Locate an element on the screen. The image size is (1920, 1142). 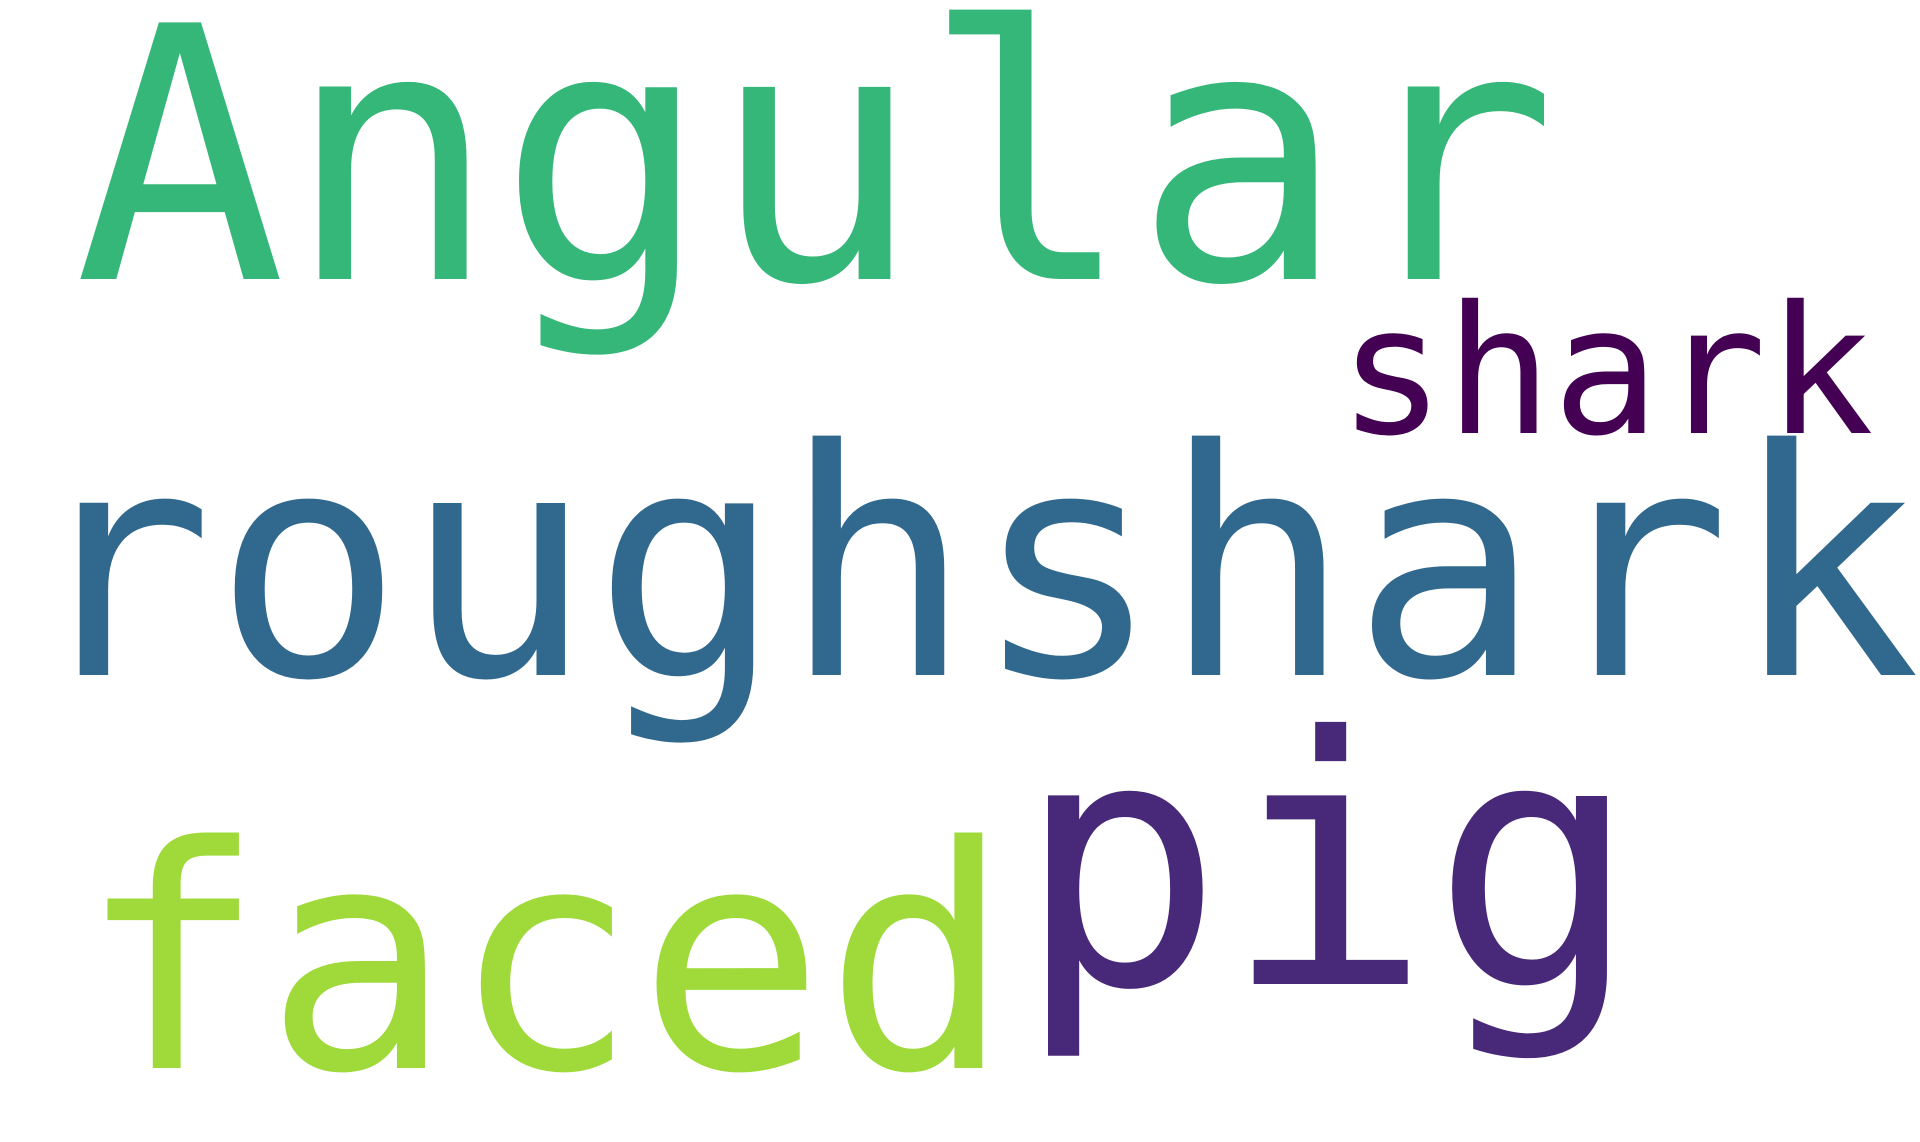
word-pig: pig is located at coordinates (1328, 865).